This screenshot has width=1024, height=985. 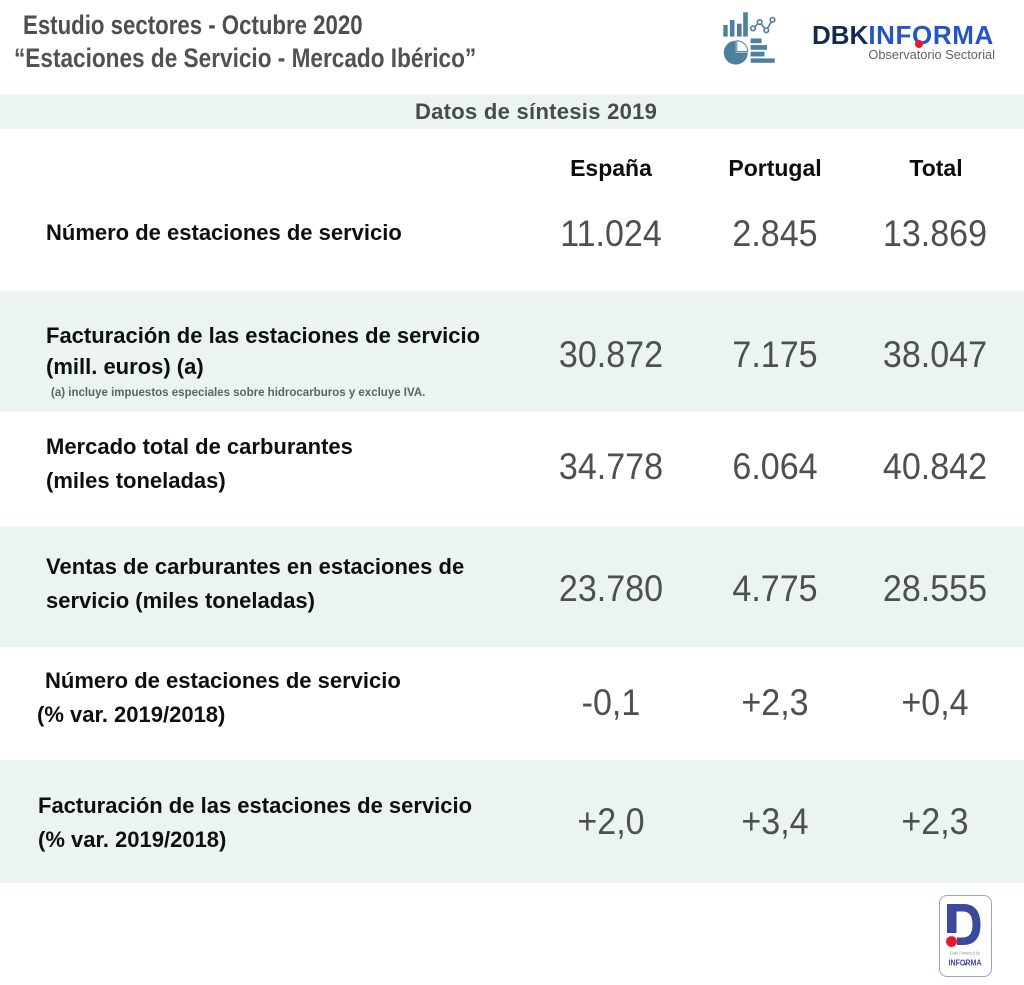 What do you see at coordinates (965, 963) in the screenshot?
I see `svg-text: INFORMA` at bounding box center [965, 963].